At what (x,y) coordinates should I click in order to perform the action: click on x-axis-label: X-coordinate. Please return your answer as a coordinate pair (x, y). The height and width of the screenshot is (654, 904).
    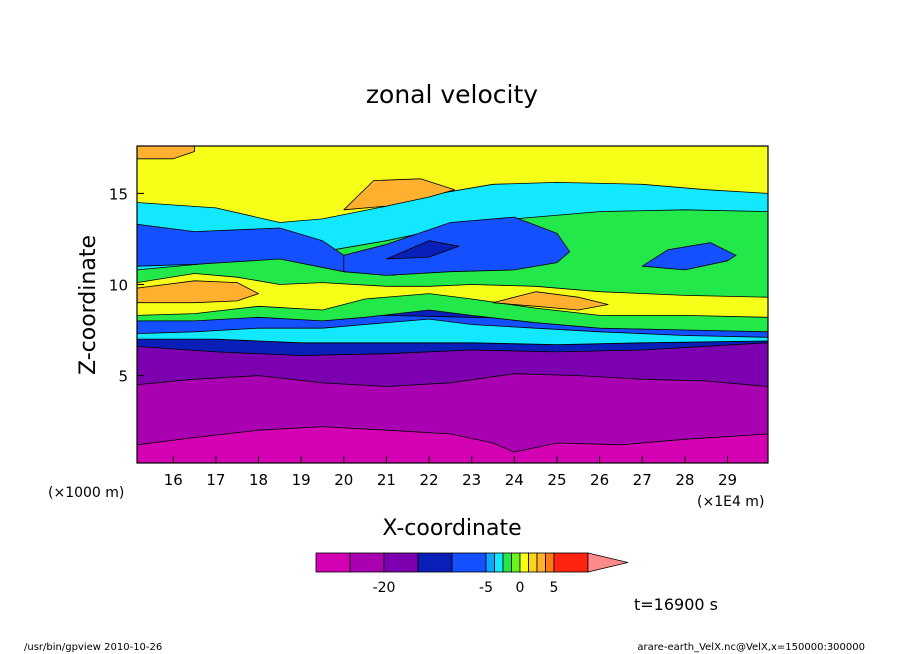
    Looking at the image, I should click on (451, 528).